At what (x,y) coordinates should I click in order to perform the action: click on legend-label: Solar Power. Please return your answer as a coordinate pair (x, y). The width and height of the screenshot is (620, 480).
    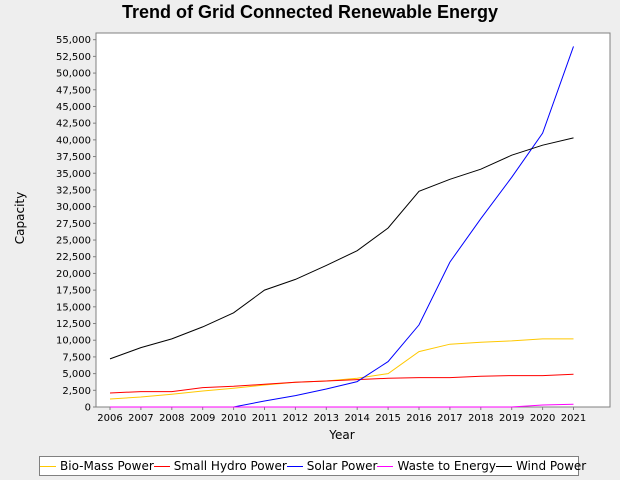
    Looking at the image, I should click on (342, 466).